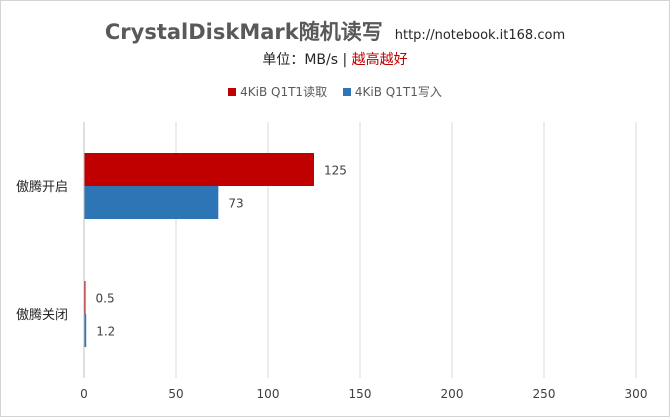 This screenshot has height=417, width=670. Describe the element at coordinates (335, 91) in the screenshot. I see `legend: 4KiB Q1T1读取 4KiB Q1T1写入` at that location.